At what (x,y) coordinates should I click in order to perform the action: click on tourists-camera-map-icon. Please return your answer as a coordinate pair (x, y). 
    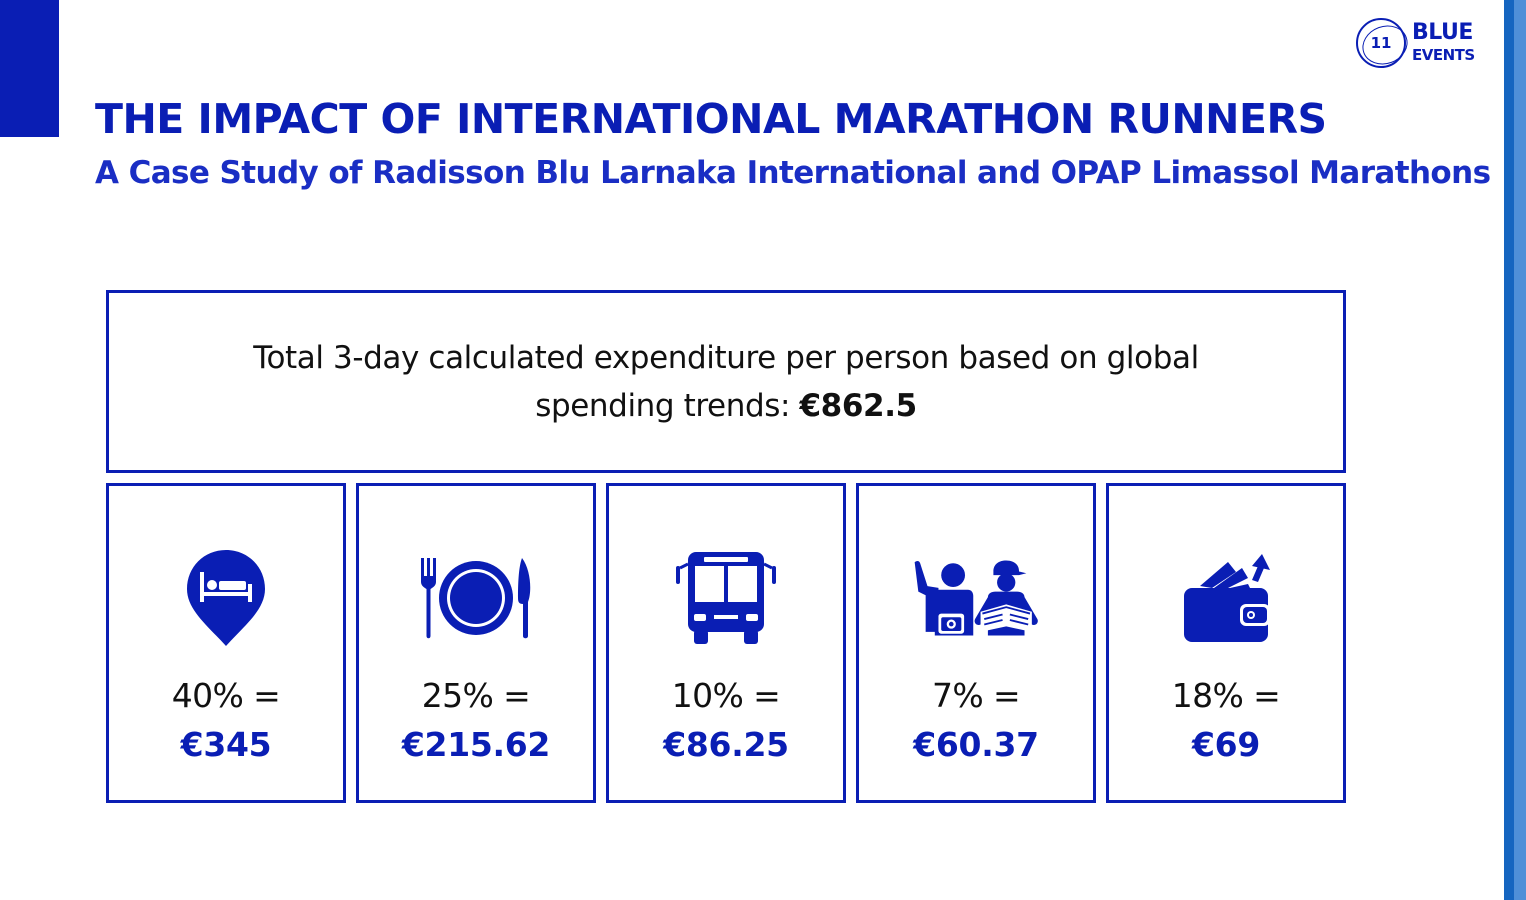
    Looking at the image, I should click on (976, 598).